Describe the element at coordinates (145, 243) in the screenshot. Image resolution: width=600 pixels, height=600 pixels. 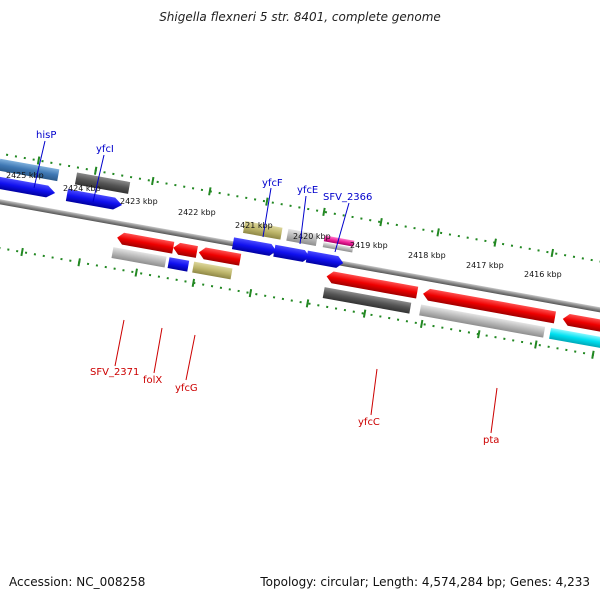
I see `gene-SFV_2371-cds` at that location.